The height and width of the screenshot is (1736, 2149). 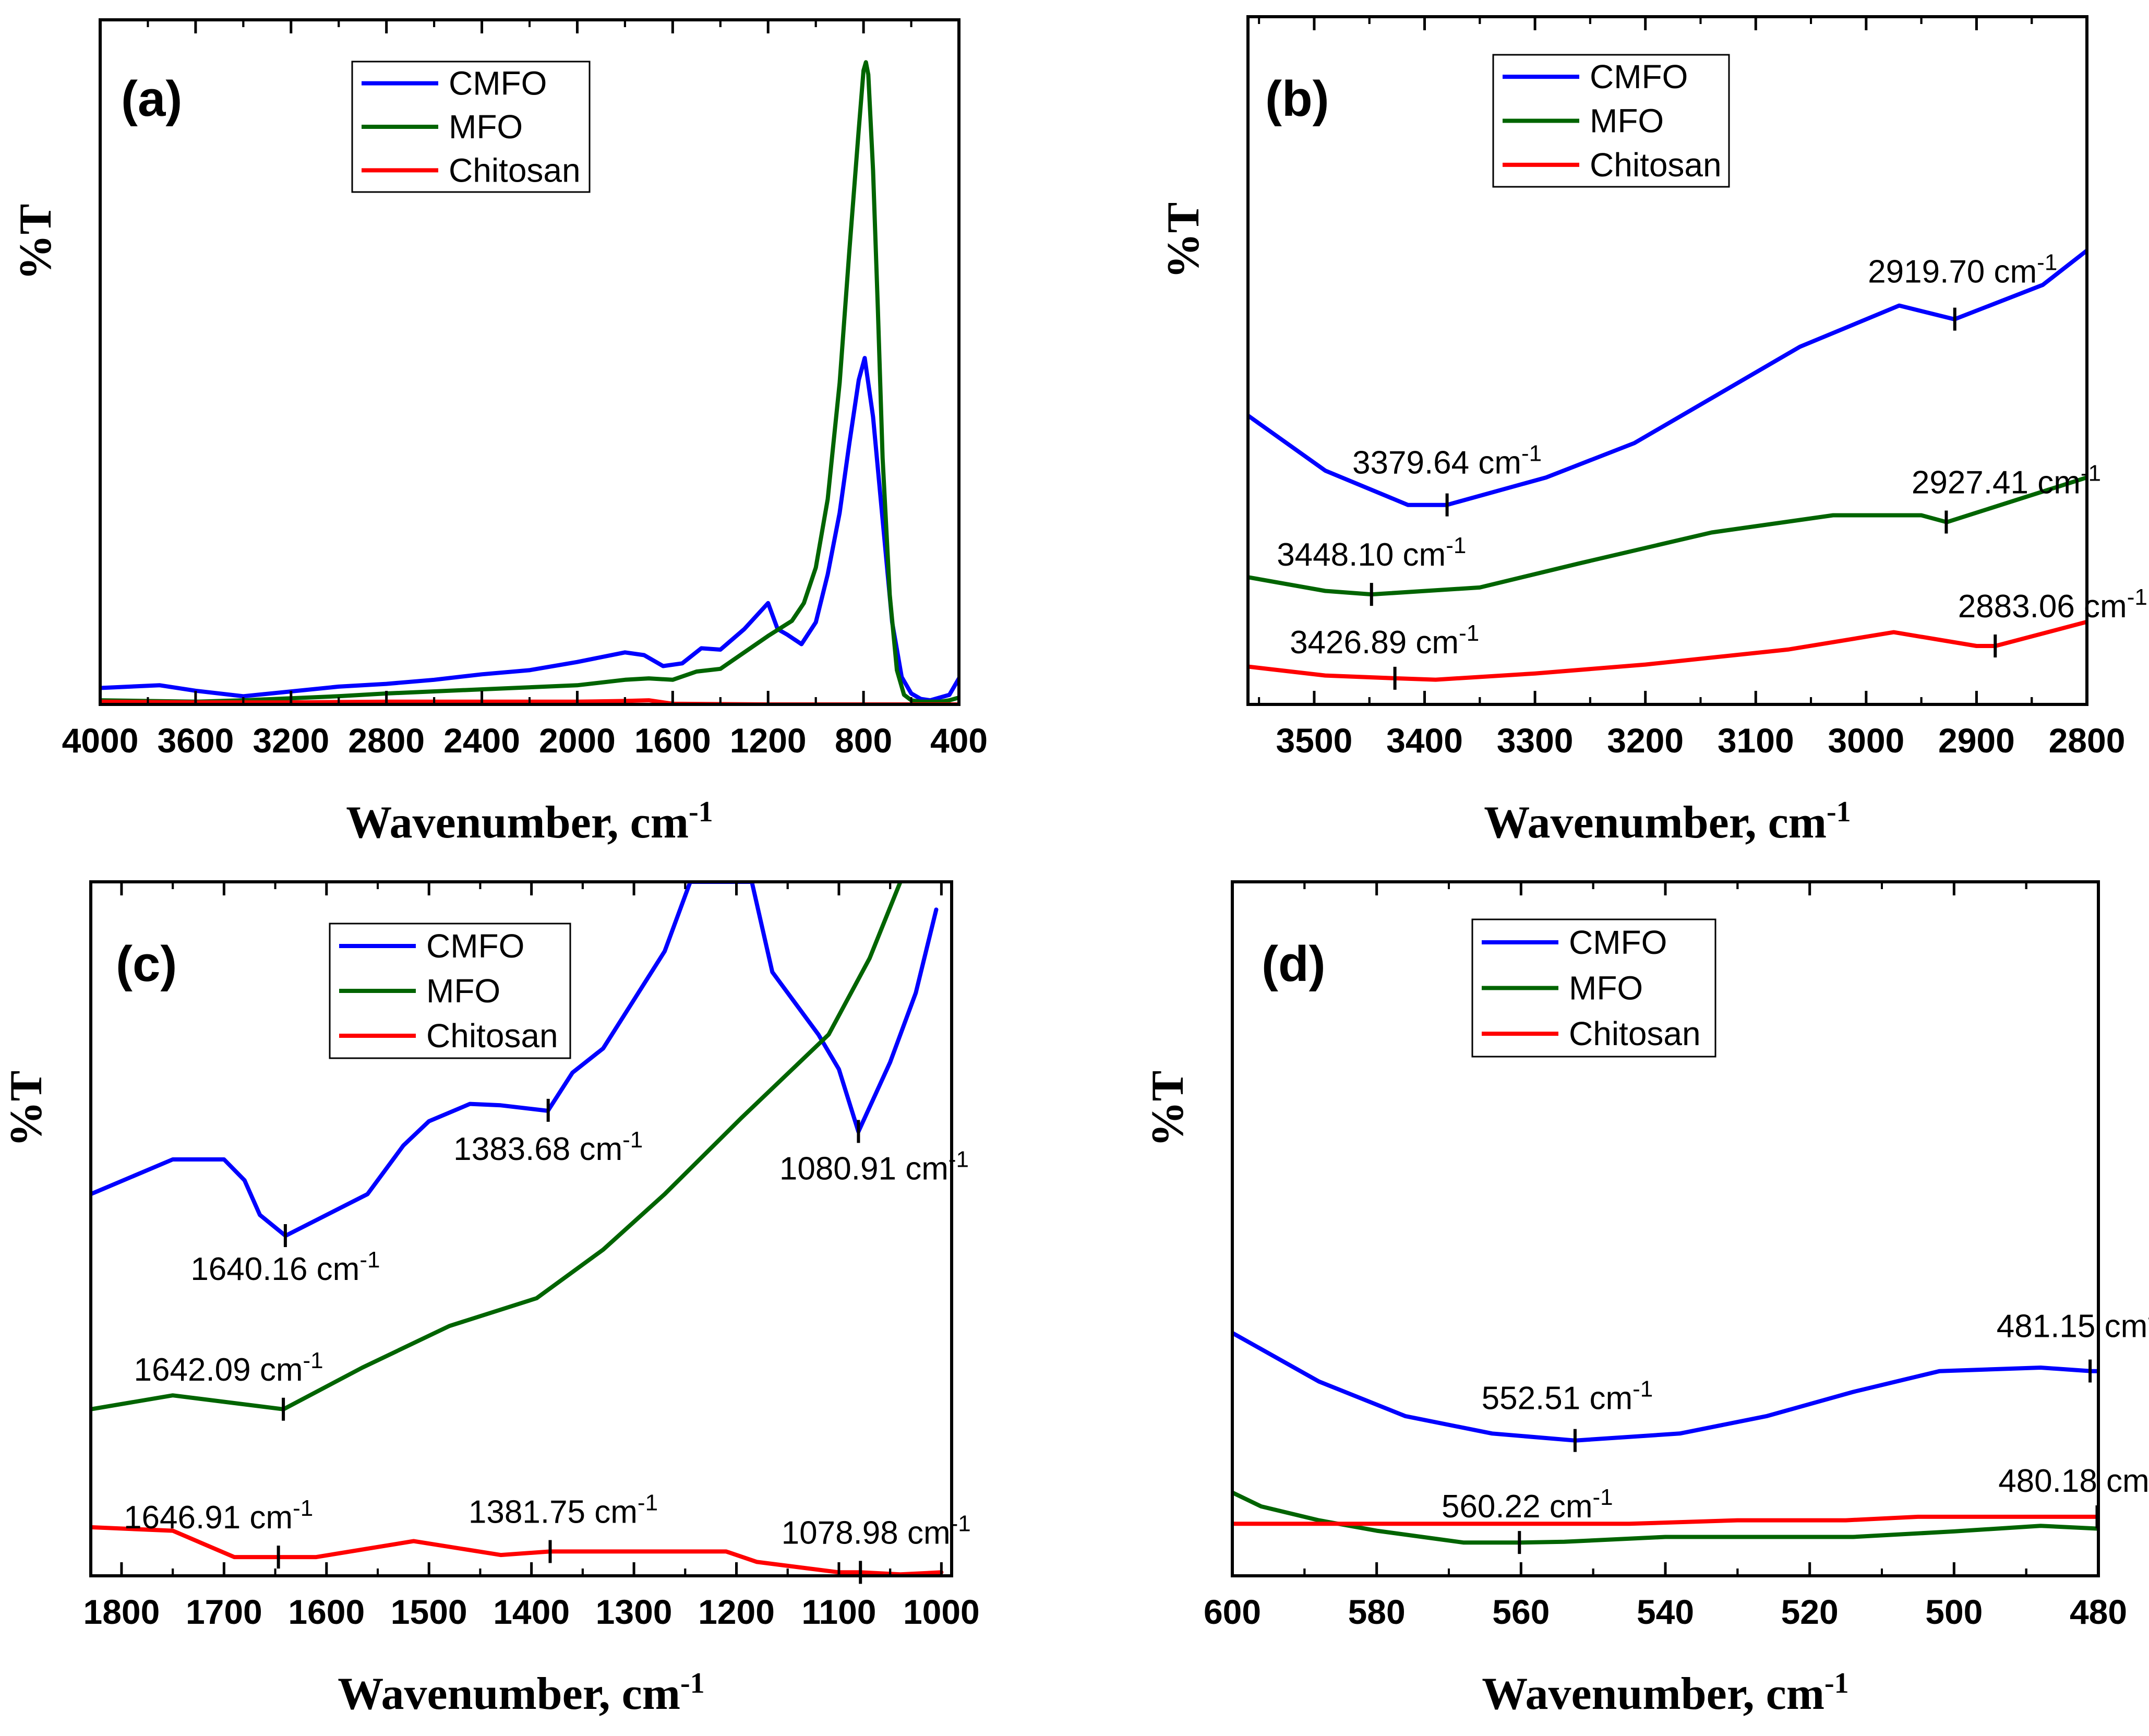 I want to click on x-tick-label: 2900, so click(x=1976, y=740).